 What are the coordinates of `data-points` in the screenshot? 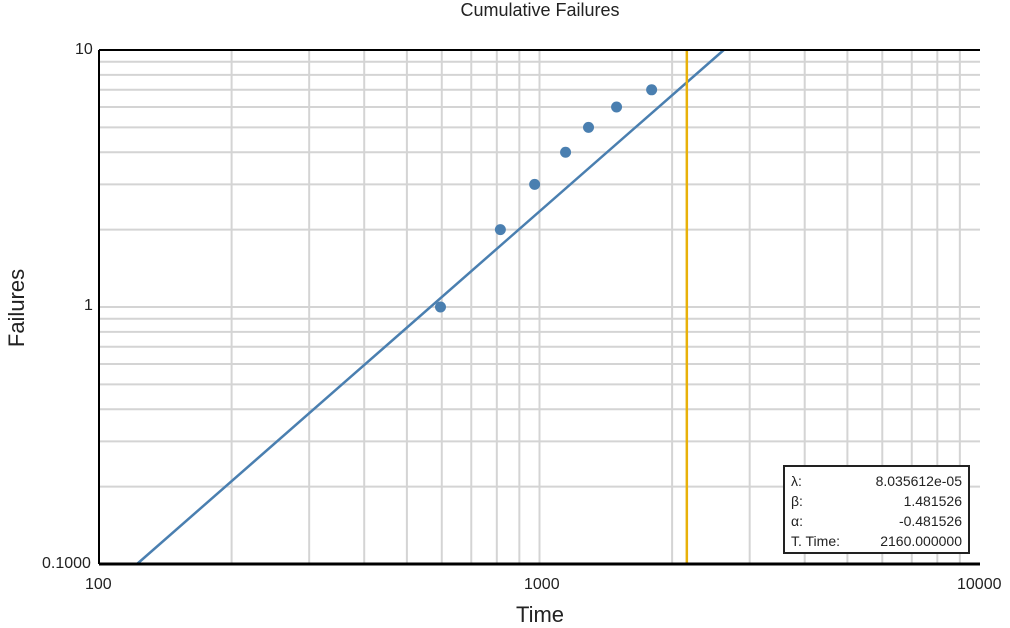 It's located at (546, 198).